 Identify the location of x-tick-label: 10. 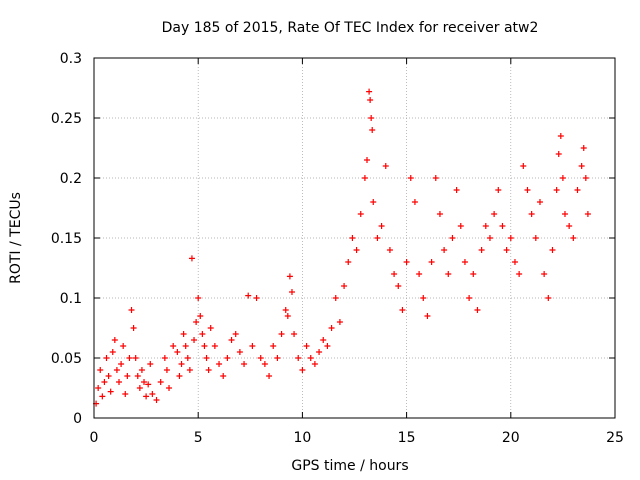
(302, 438).